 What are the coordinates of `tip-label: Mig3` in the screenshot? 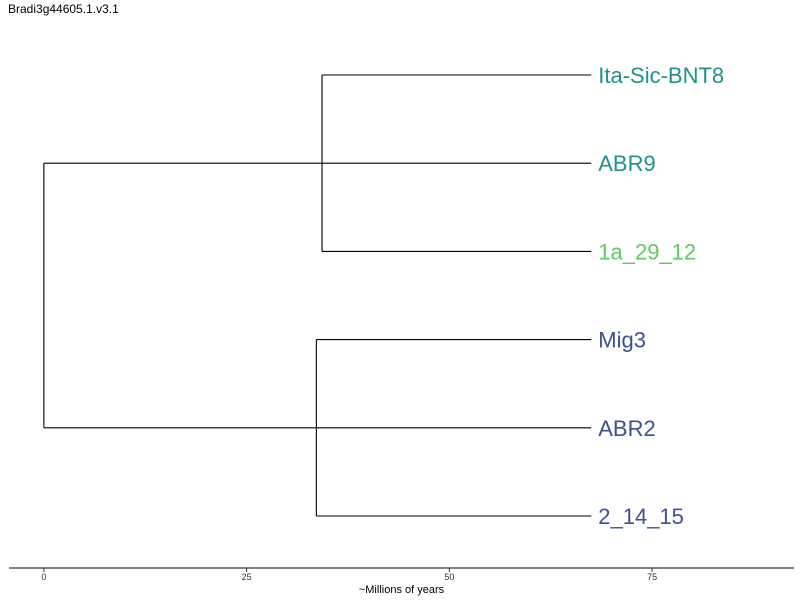 It's located at (622, 340).